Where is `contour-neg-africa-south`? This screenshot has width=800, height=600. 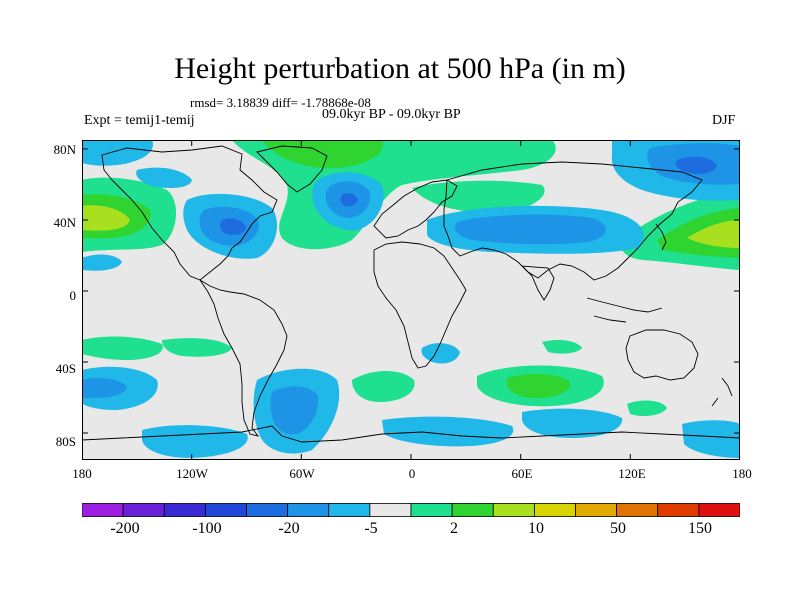 contour-neg-africa-south is located at coordinates (440, 353).